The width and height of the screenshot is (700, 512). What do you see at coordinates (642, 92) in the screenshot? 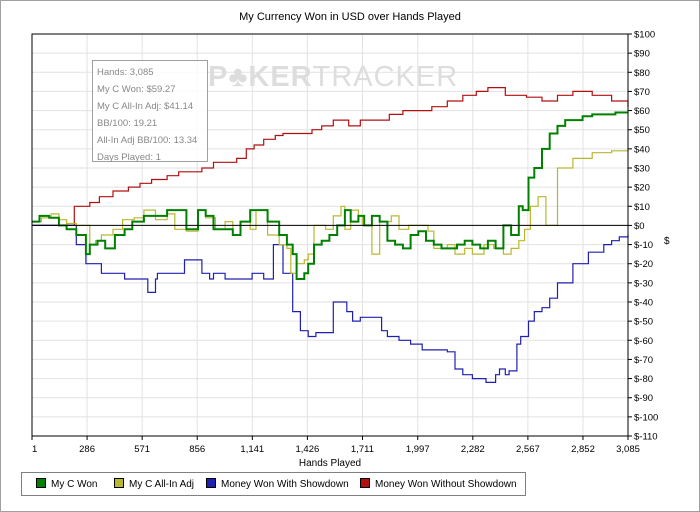
I see `y-tick-label: $70` at bounding box center [642, 92].